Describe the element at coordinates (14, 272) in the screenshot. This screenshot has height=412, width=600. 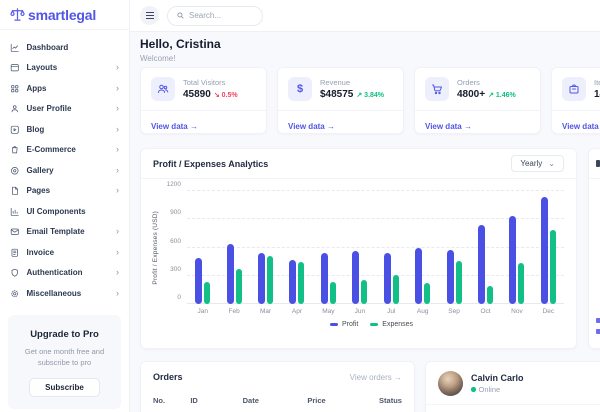
I see `shield-icon` at that location.